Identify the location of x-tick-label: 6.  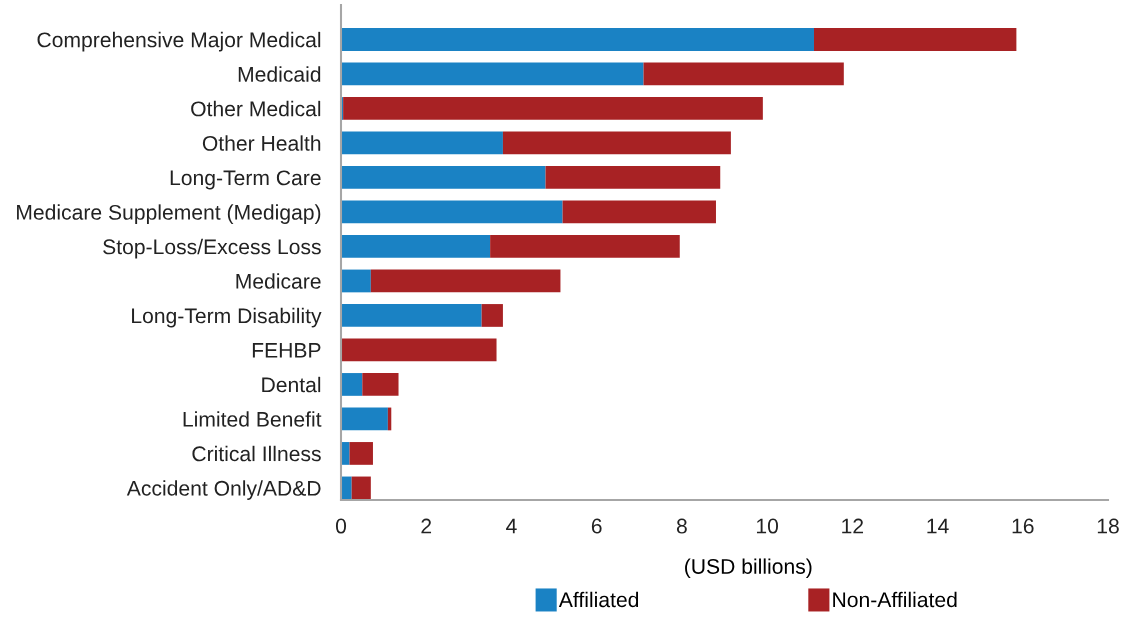
(596, 526).